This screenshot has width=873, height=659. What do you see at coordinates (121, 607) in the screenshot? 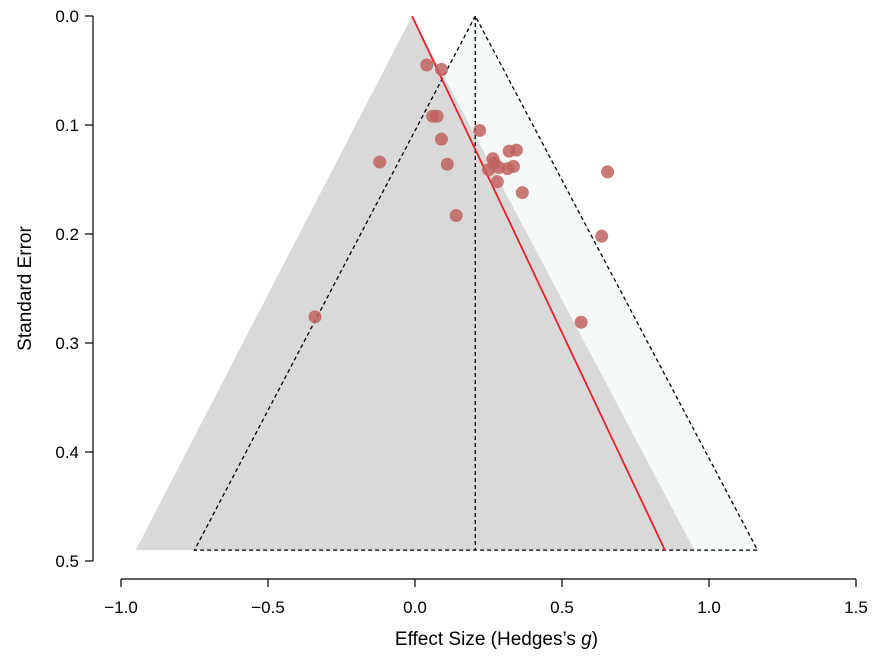
I see `x-tick-label: −1.0` at bounding box center [121, 607].